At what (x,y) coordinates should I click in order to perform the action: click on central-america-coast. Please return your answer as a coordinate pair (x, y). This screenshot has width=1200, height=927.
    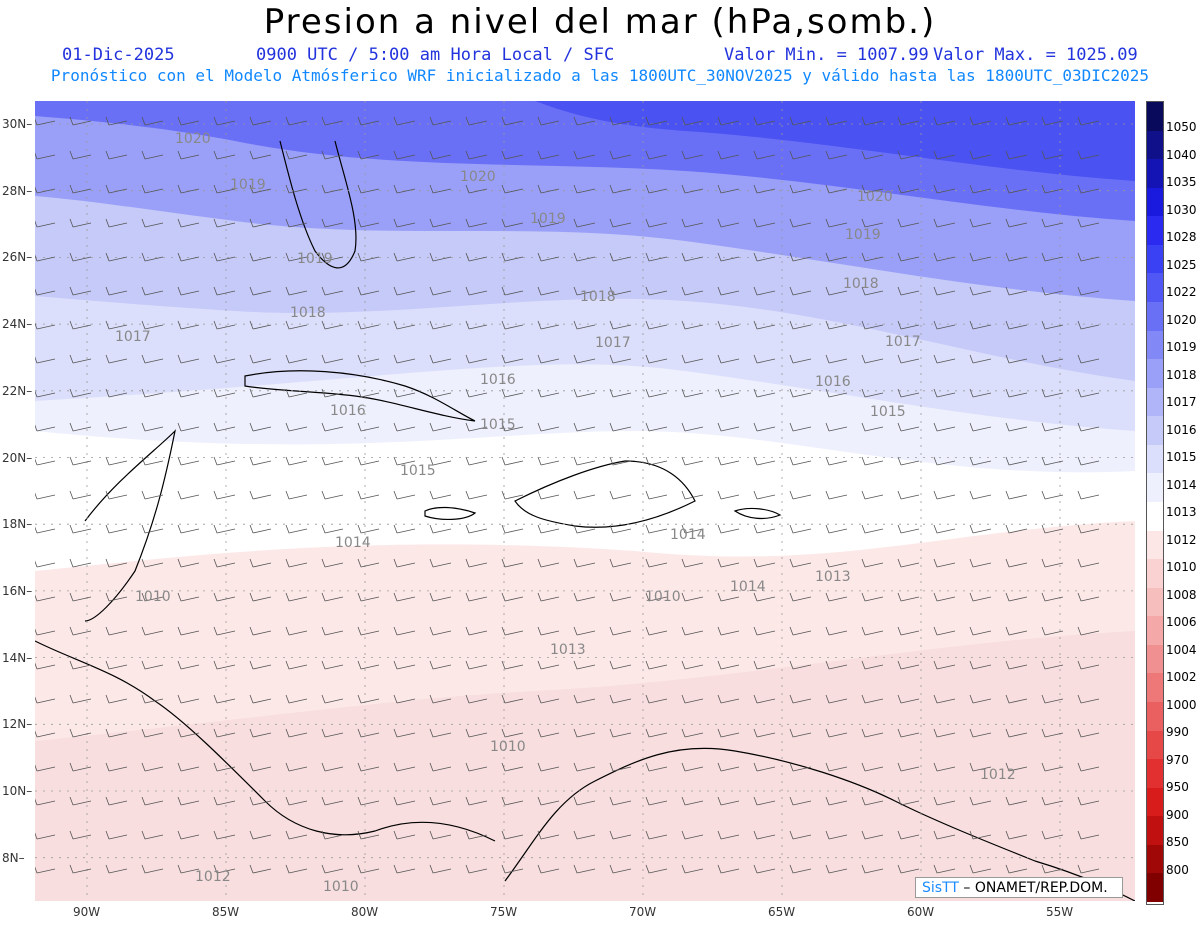
    Looking at the image, I should click on (265, 741).